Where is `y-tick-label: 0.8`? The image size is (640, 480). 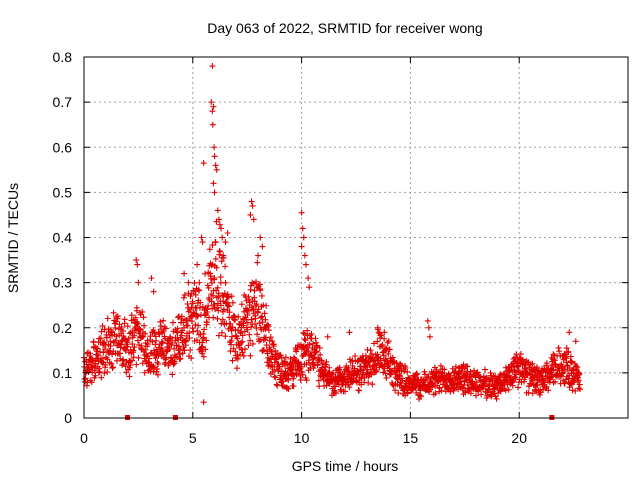
y-tick-label: 0.8 is located at coordinates (63, 57).